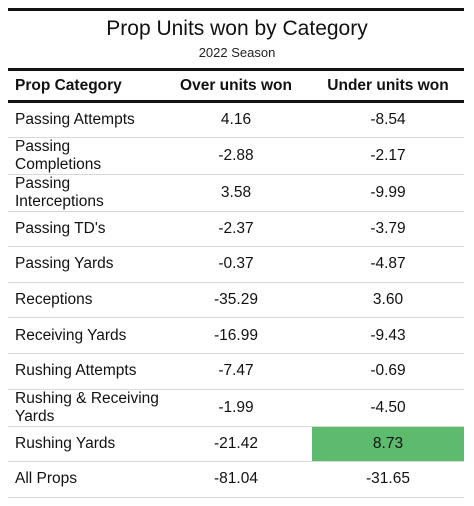  I want to click on header-under-units: Under units won, so click(388, 85).